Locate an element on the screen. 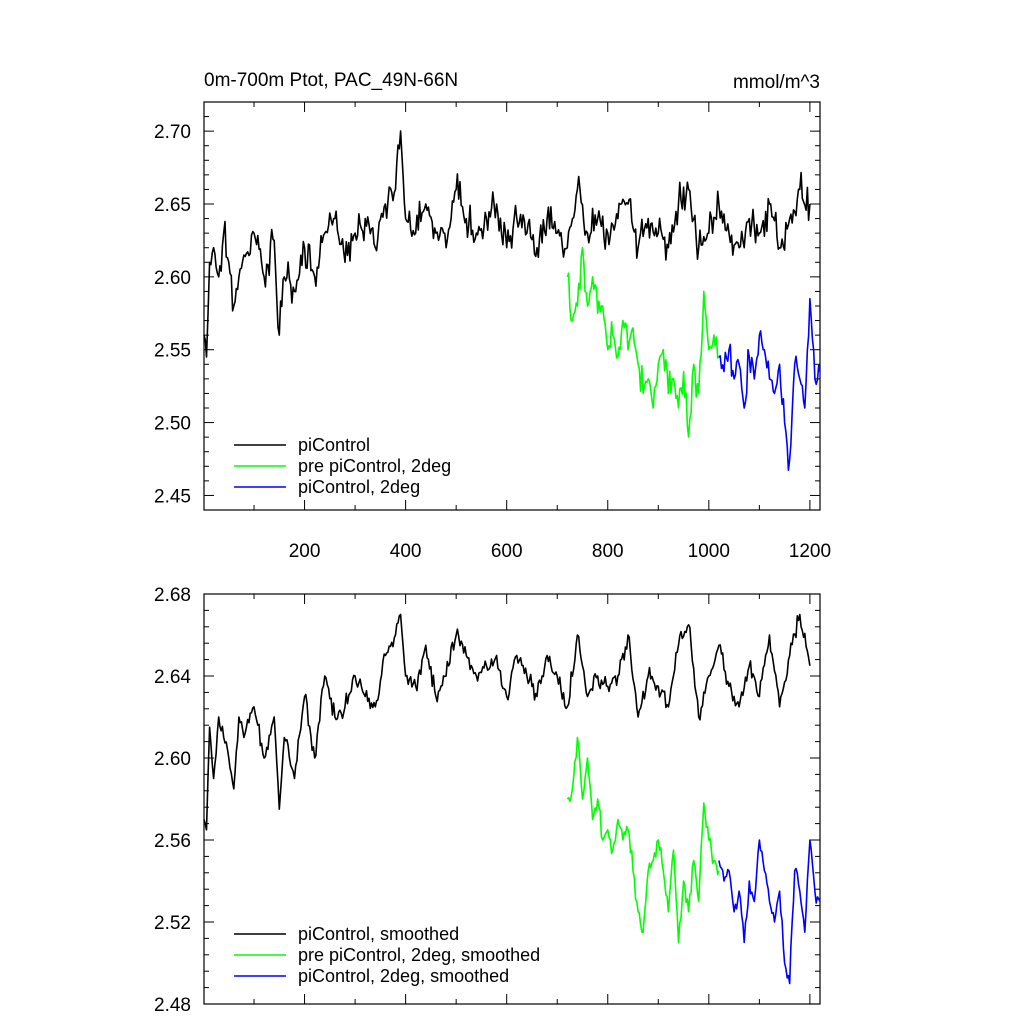 The image size is (1024, 1024). y-tick-label: 2.48 is located at coordinates (172, 1005).